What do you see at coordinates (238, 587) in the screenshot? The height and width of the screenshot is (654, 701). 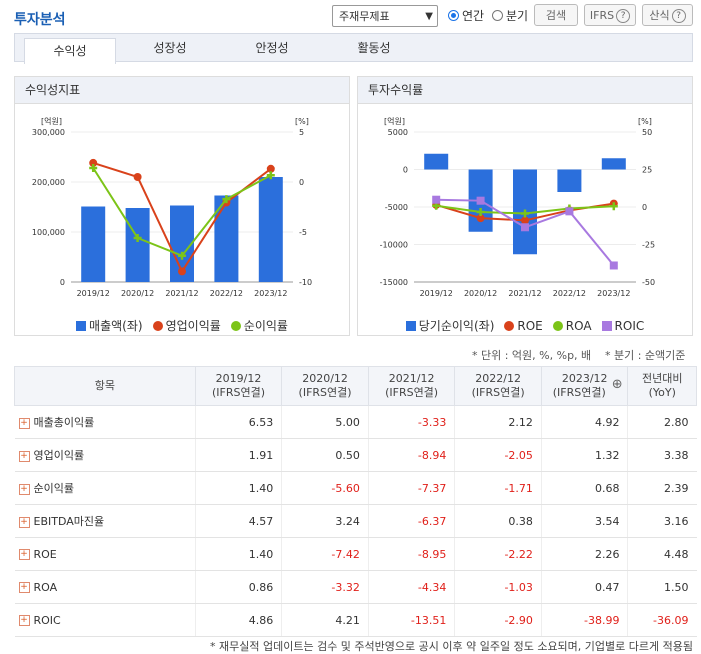 I see `table-cell: 0.86` at bounding box center [238, 587].